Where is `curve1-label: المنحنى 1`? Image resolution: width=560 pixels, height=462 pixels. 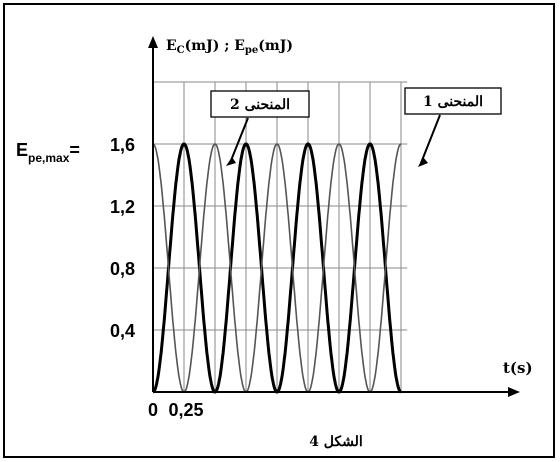 curve1-label: المنحنى 1 is located at coordinates (453, 102).